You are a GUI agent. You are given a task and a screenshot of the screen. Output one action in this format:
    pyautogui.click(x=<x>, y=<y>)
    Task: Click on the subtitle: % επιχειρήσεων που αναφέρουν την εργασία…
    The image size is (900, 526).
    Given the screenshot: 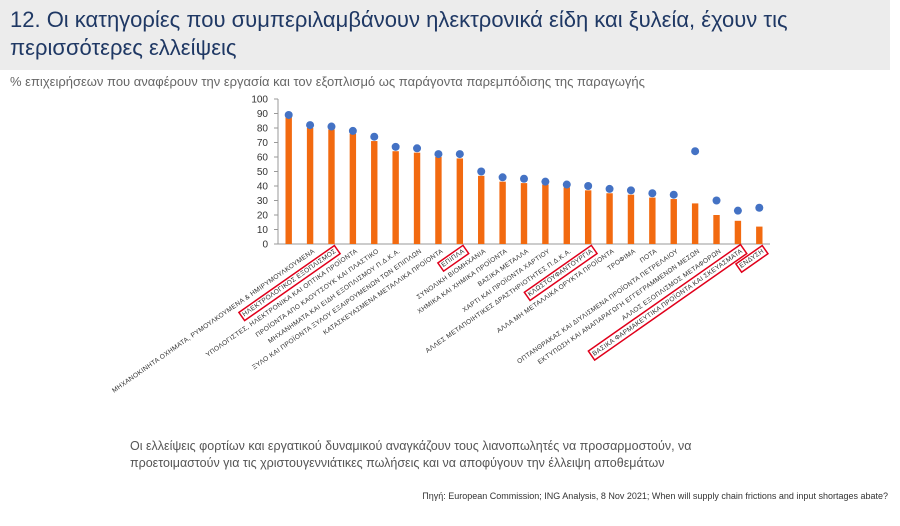 What is the action you would take?
    pyautogui.click(x=327, y=81)
    